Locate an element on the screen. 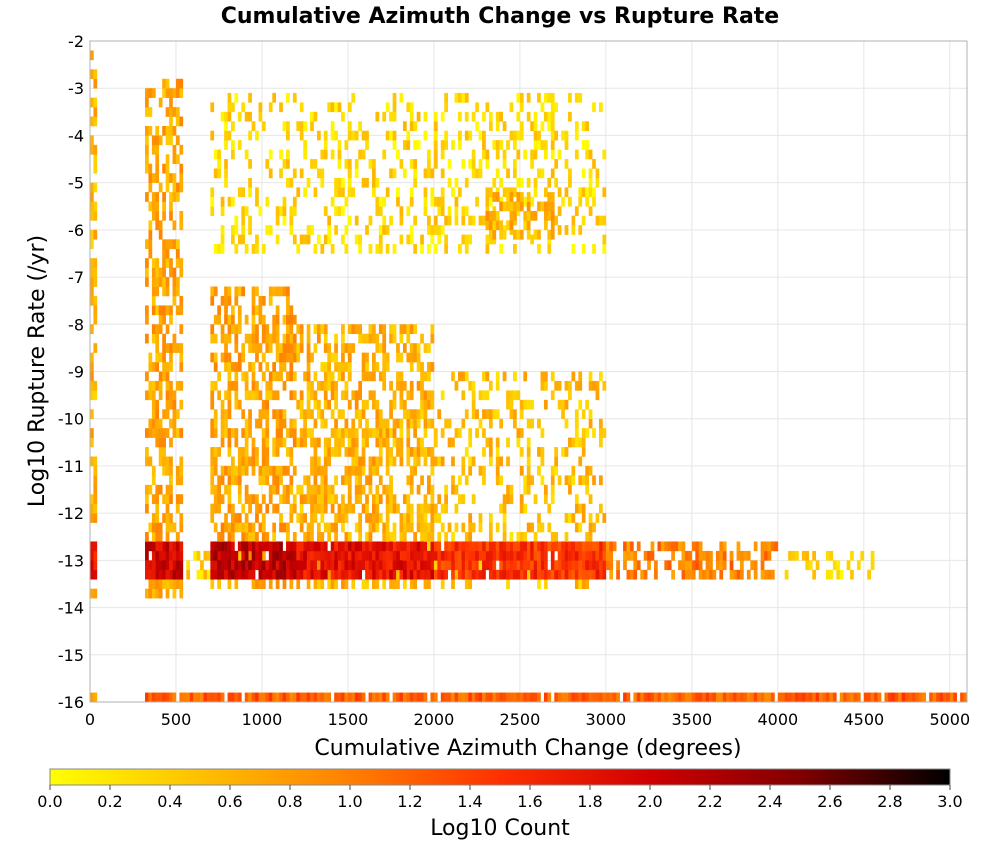 Image resolution: width=1000 pixels, height=850 pixels. y-tick-label: -7 is located at coordinates (76, 277).